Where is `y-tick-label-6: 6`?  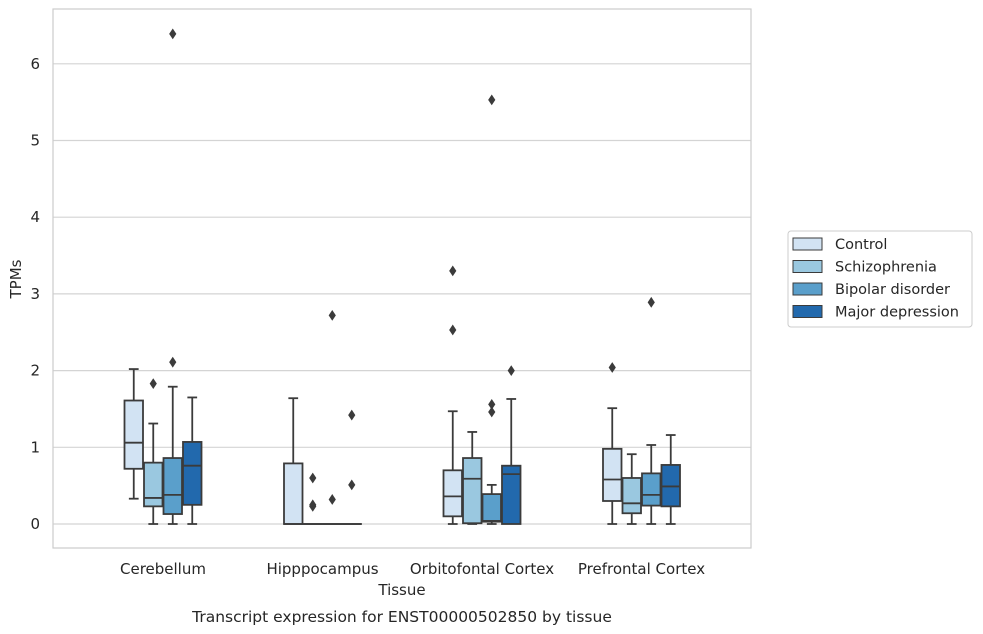
y-tick-label-6: 6 is located at coordinates (35, 64).